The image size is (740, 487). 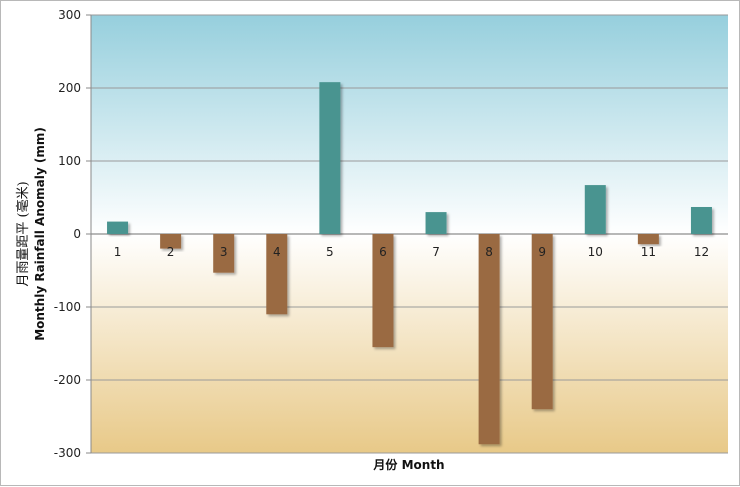 I want to click on x-axis-title: 月份 Month, so click(x=408, y=464).